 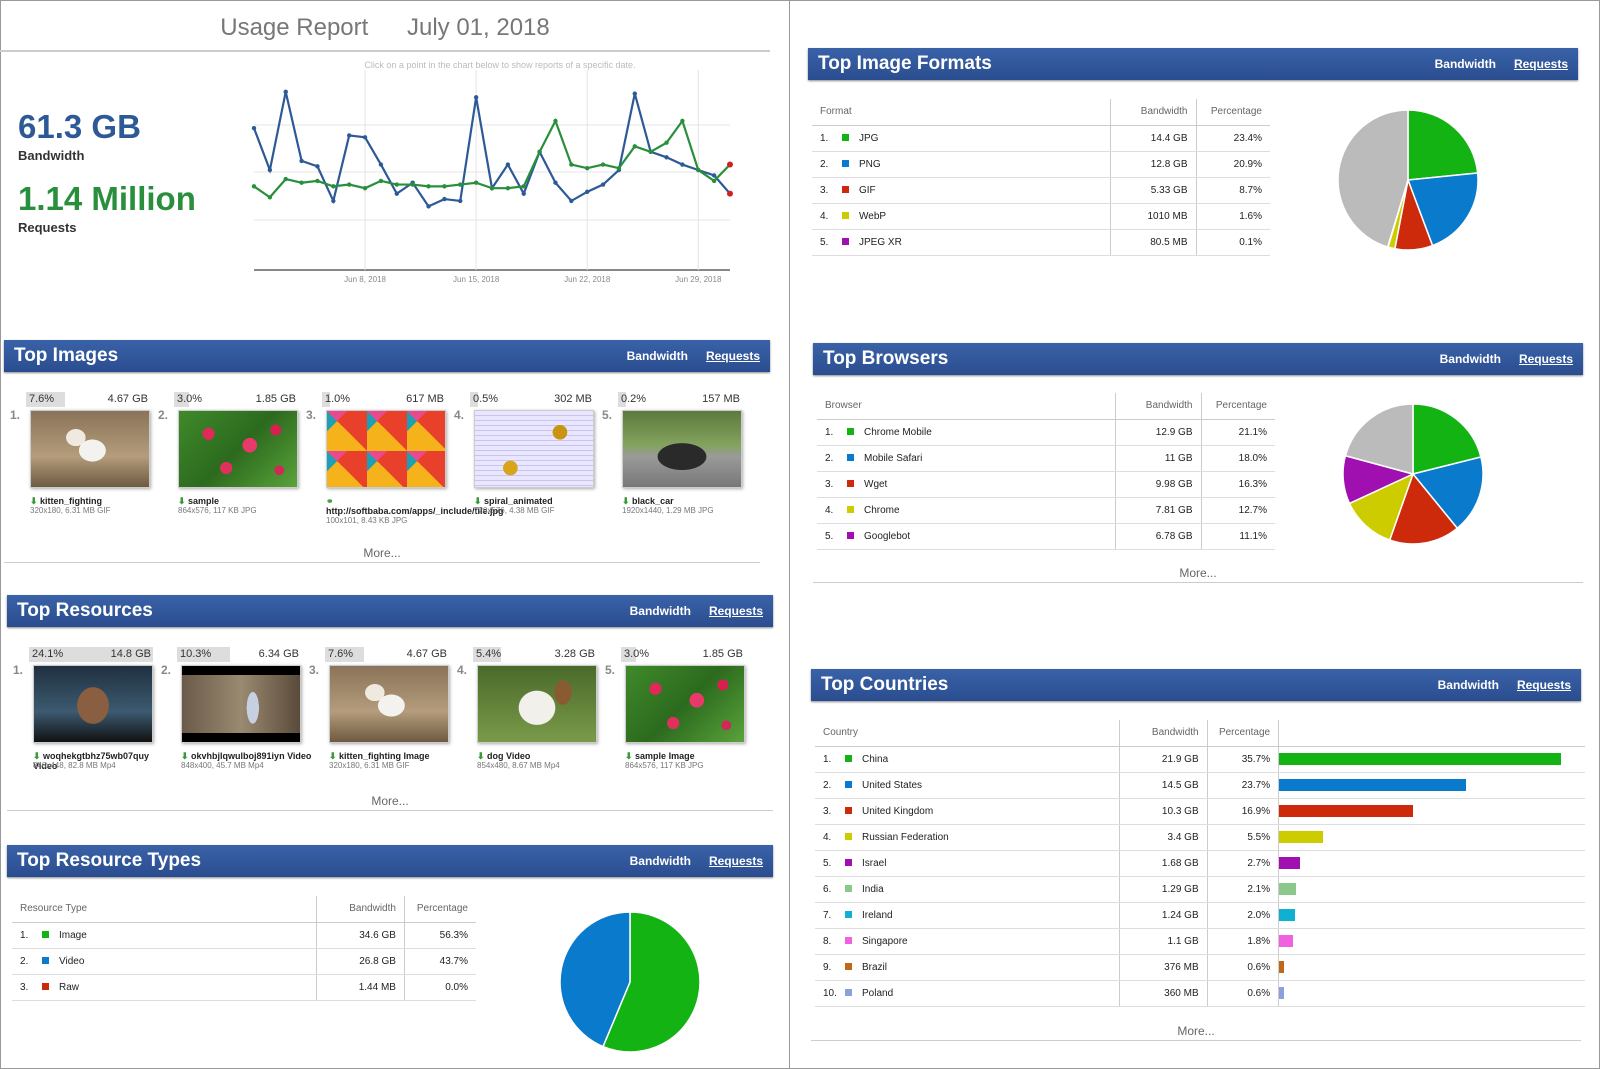 I want to click on resource-types-pie-chart, so click(x=630, y=982).